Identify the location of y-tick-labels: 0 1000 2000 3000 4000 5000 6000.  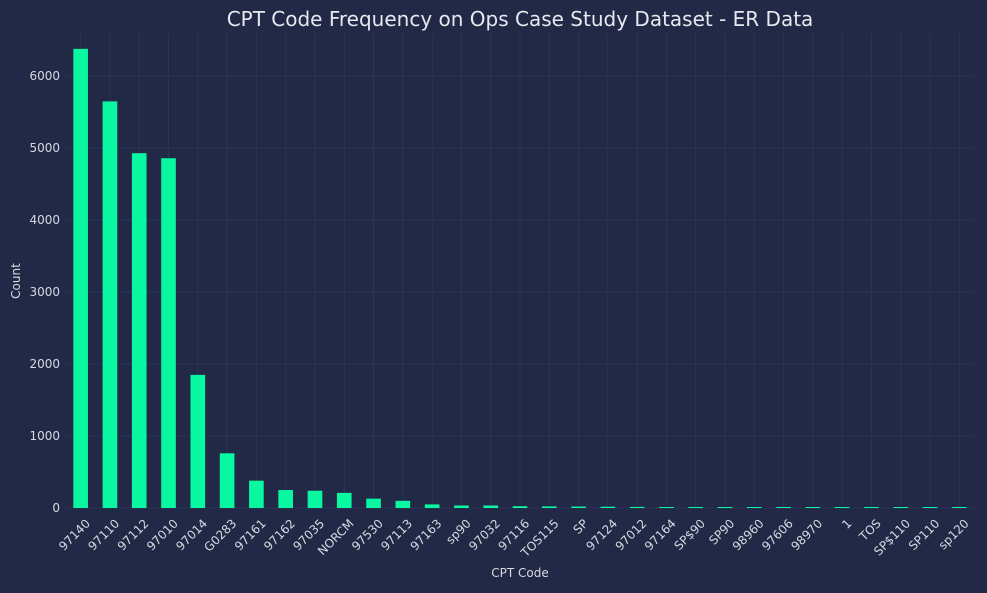
(44, 292).